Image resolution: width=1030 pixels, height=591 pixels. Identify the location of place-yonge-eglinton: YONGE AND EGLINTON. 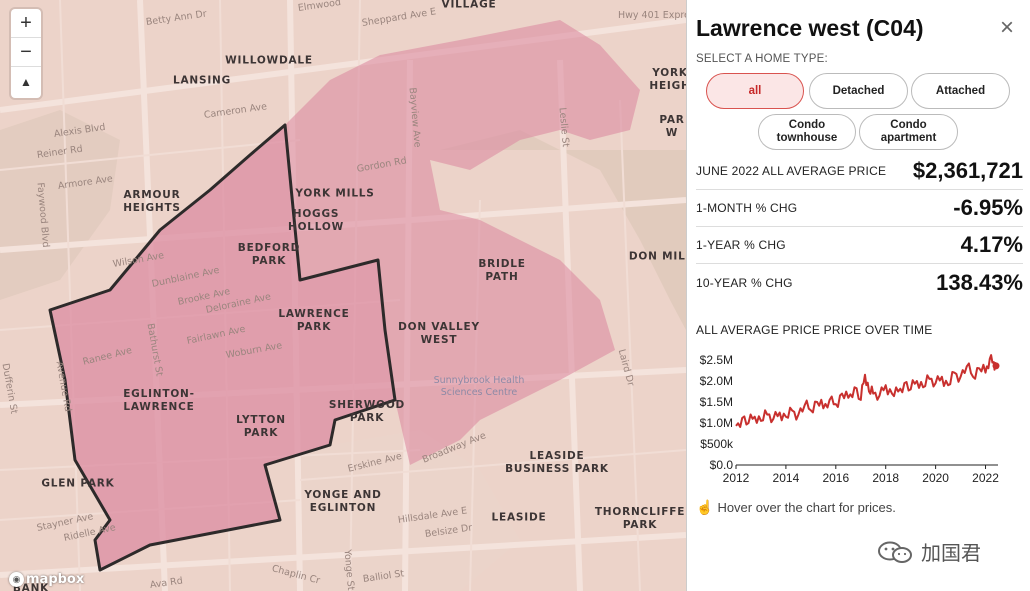
(343, 501).